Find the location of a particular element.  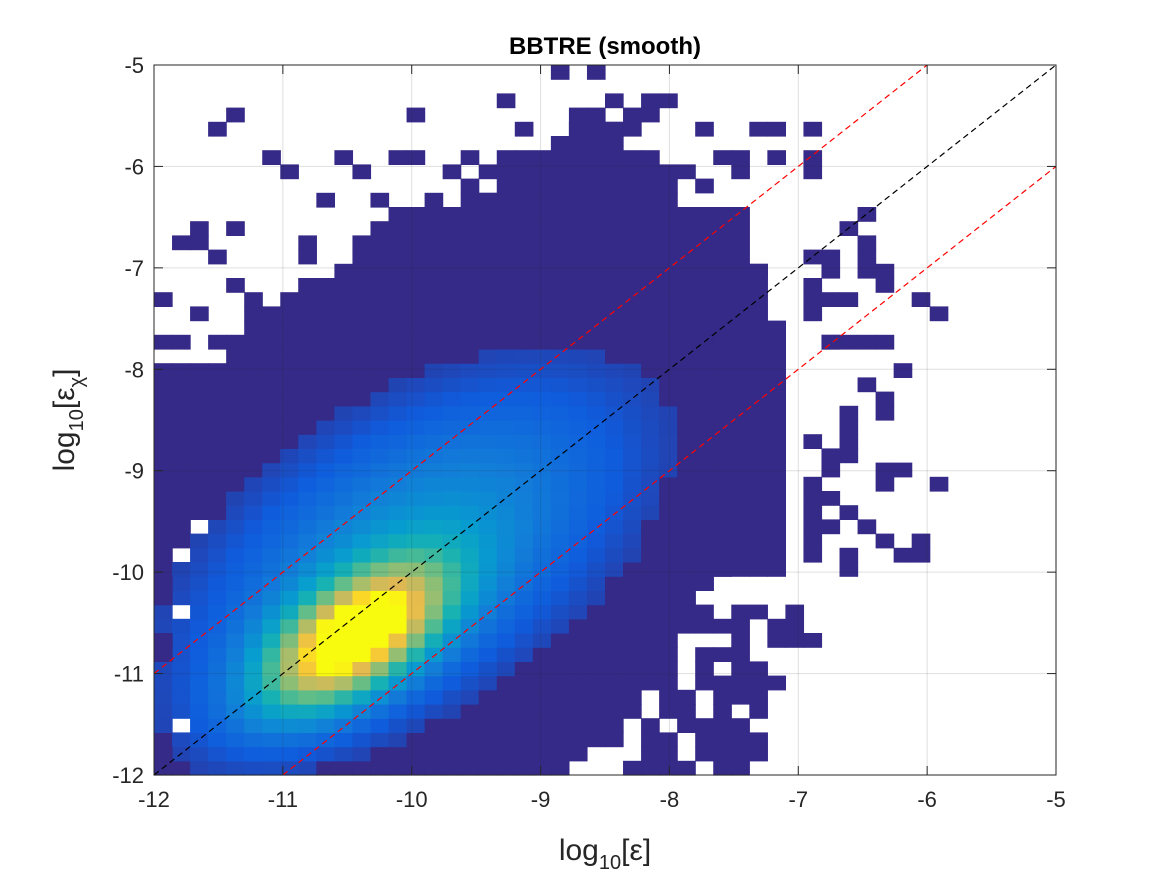

y-tick-label: -10 is located at coordinates (128, 572).